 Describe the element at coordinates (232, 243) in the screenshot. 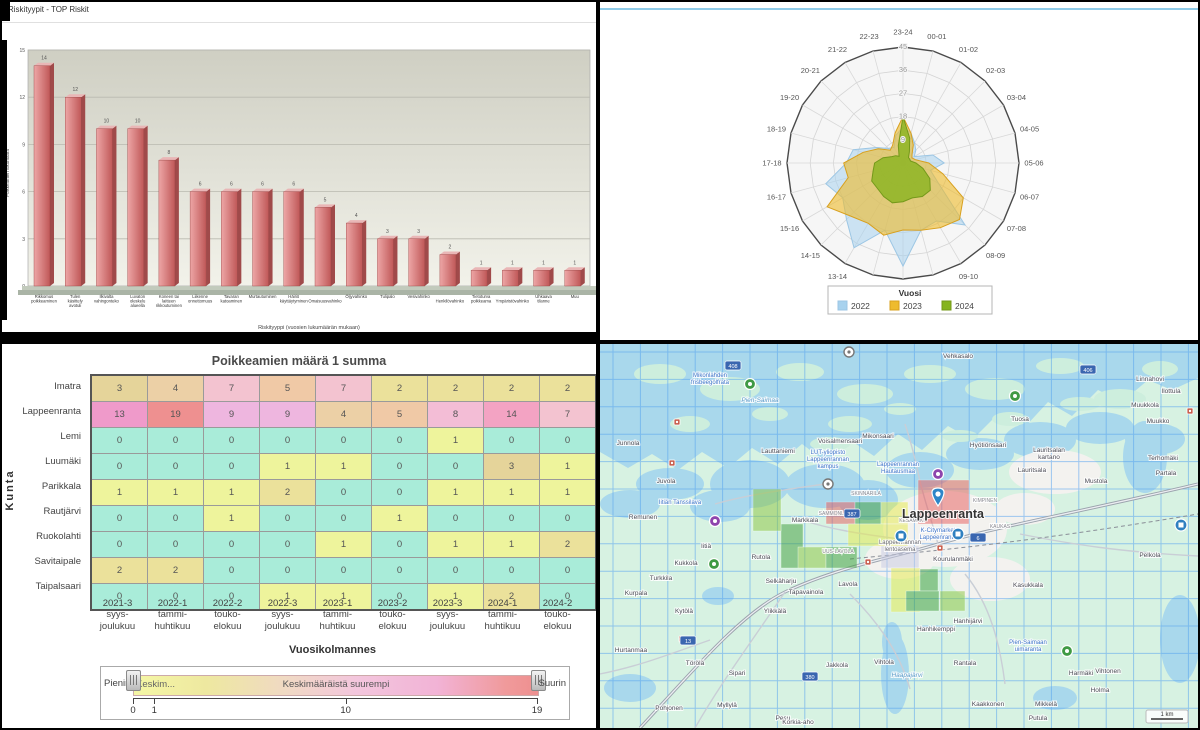

I see `bar: 6 Tavaran katoaminen` at that location.